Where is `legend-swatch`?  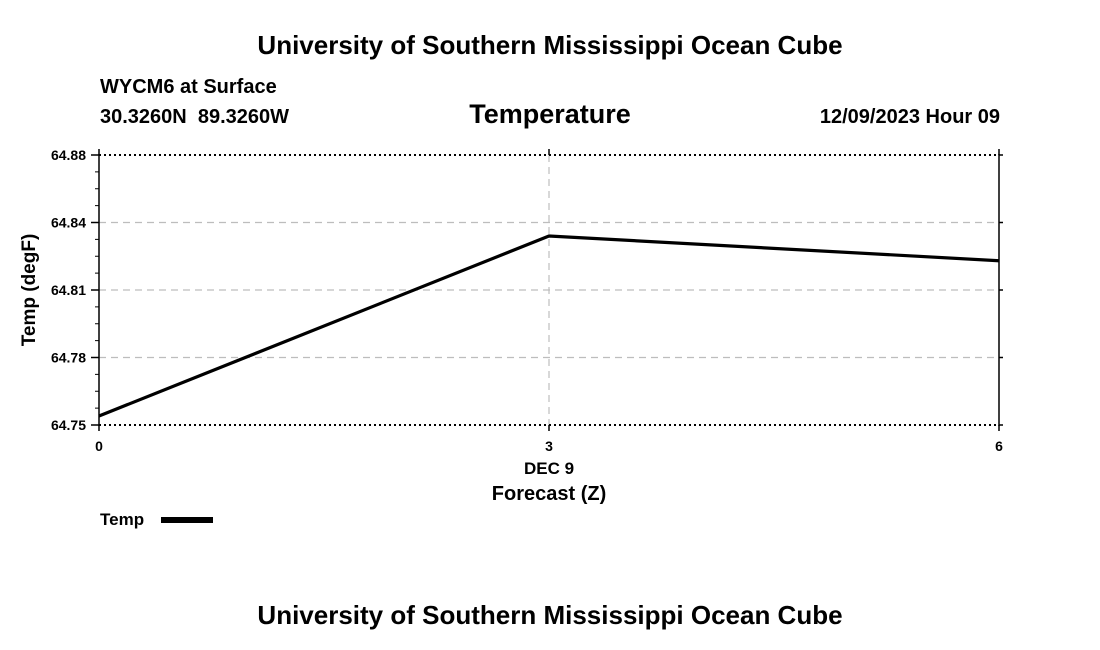 legend-swatch is located at coordinates (187, 520).